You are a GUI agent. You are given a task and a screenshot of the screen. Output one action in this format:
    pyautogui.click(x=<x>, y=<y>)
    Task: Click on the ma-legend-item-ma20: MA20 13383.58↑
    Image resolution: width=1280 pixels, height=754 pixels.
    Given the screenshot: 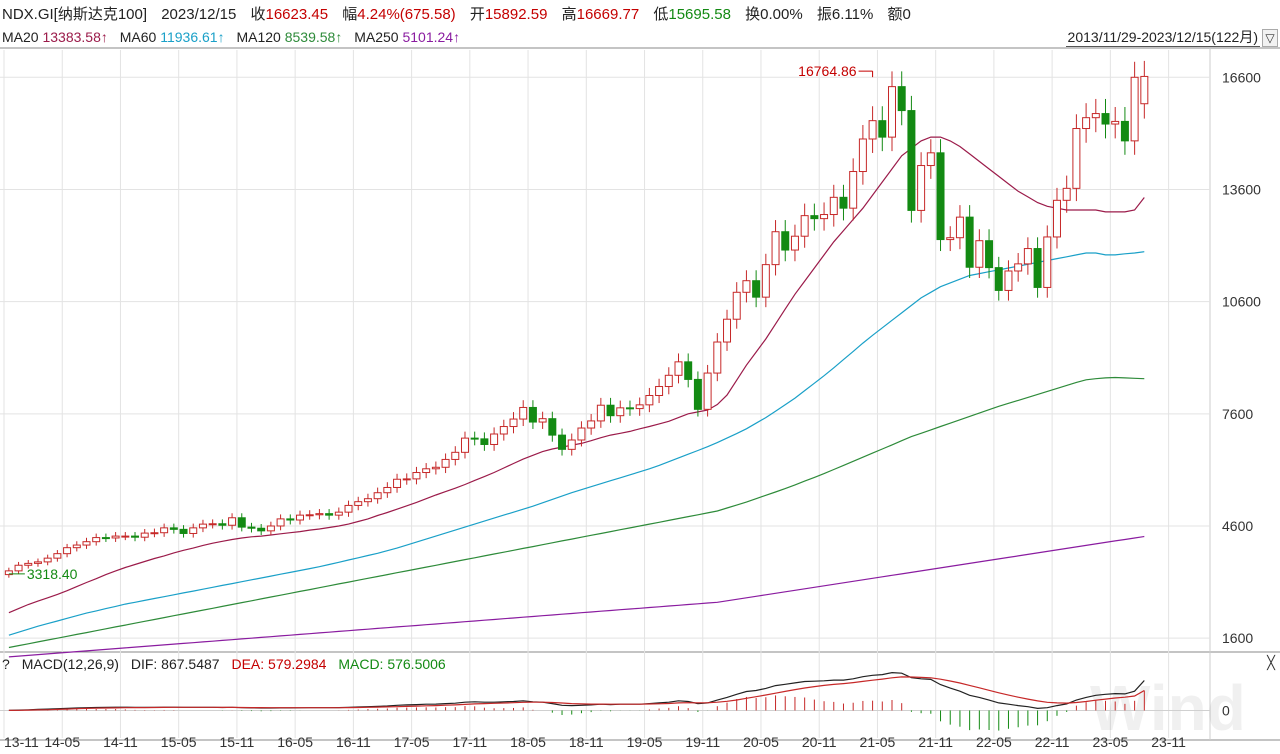 What is the action you would take?
    pyautogui.click(x=55, y=37)
    